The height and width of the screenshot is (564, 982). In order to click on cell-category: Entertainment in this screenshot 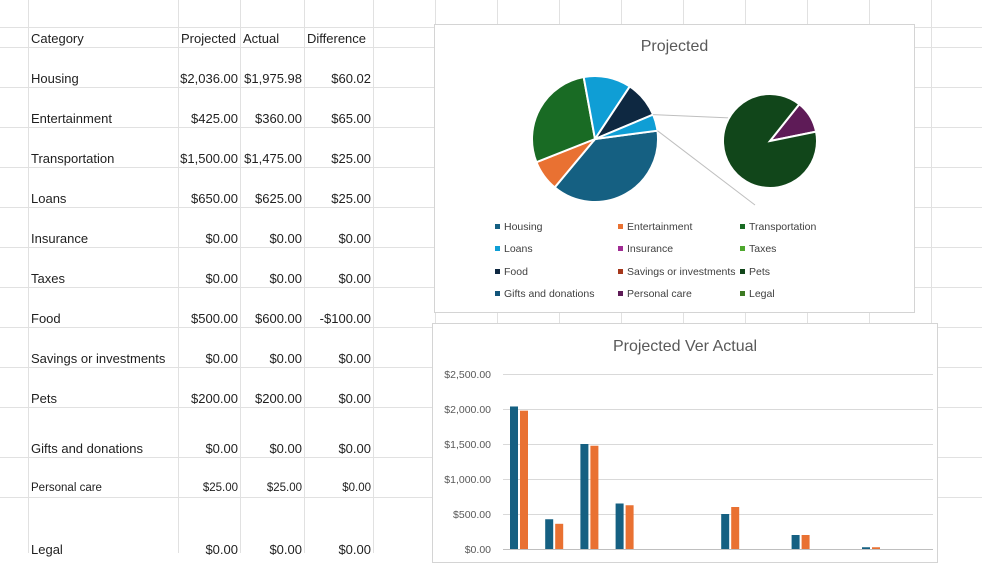, I will do `click(71, 118)`.